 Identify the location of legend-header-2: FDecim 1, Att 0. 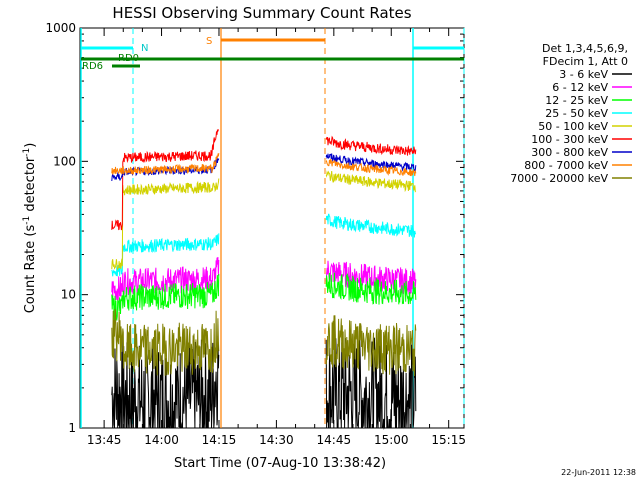
(585, 61).